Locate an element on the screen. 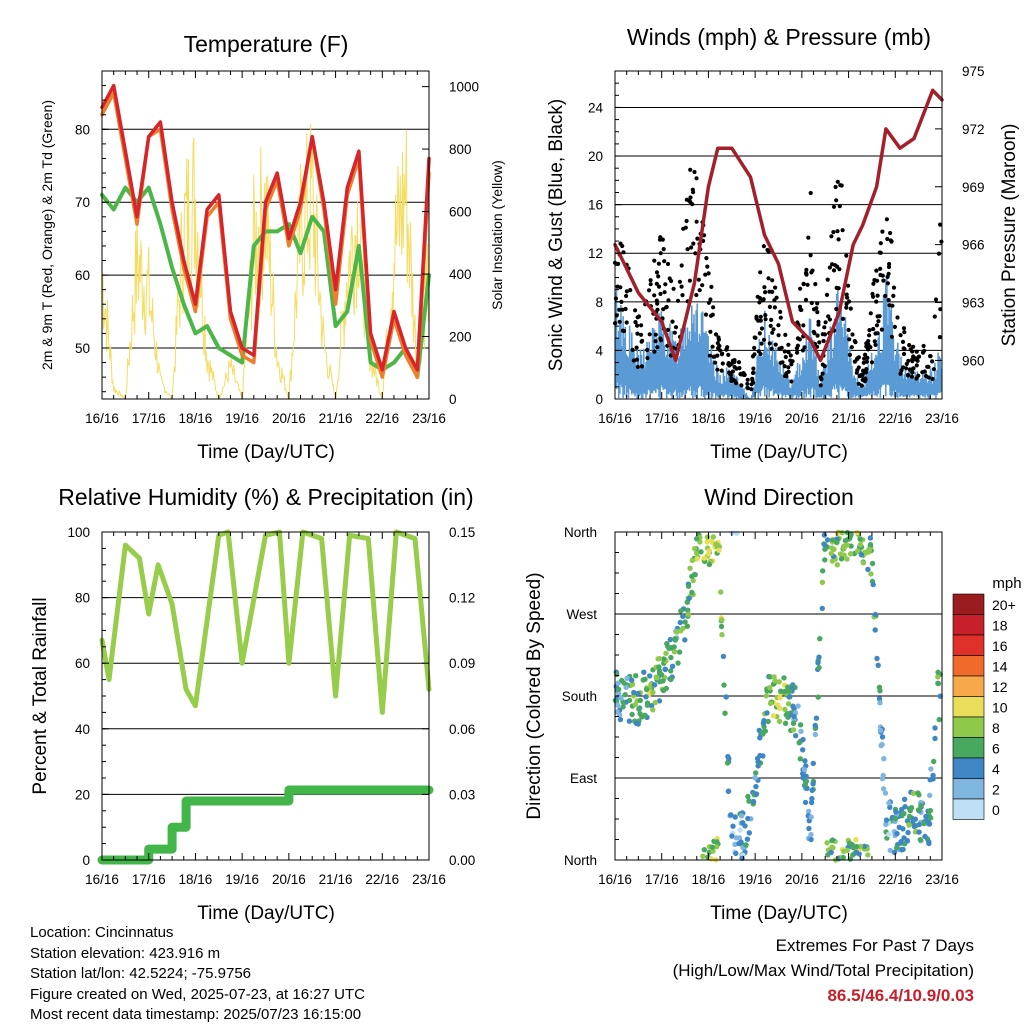 Image resolution: width=1024 pixels, height=1026 pixels. direction-tick-label: North is located at coordinates (580, 532).